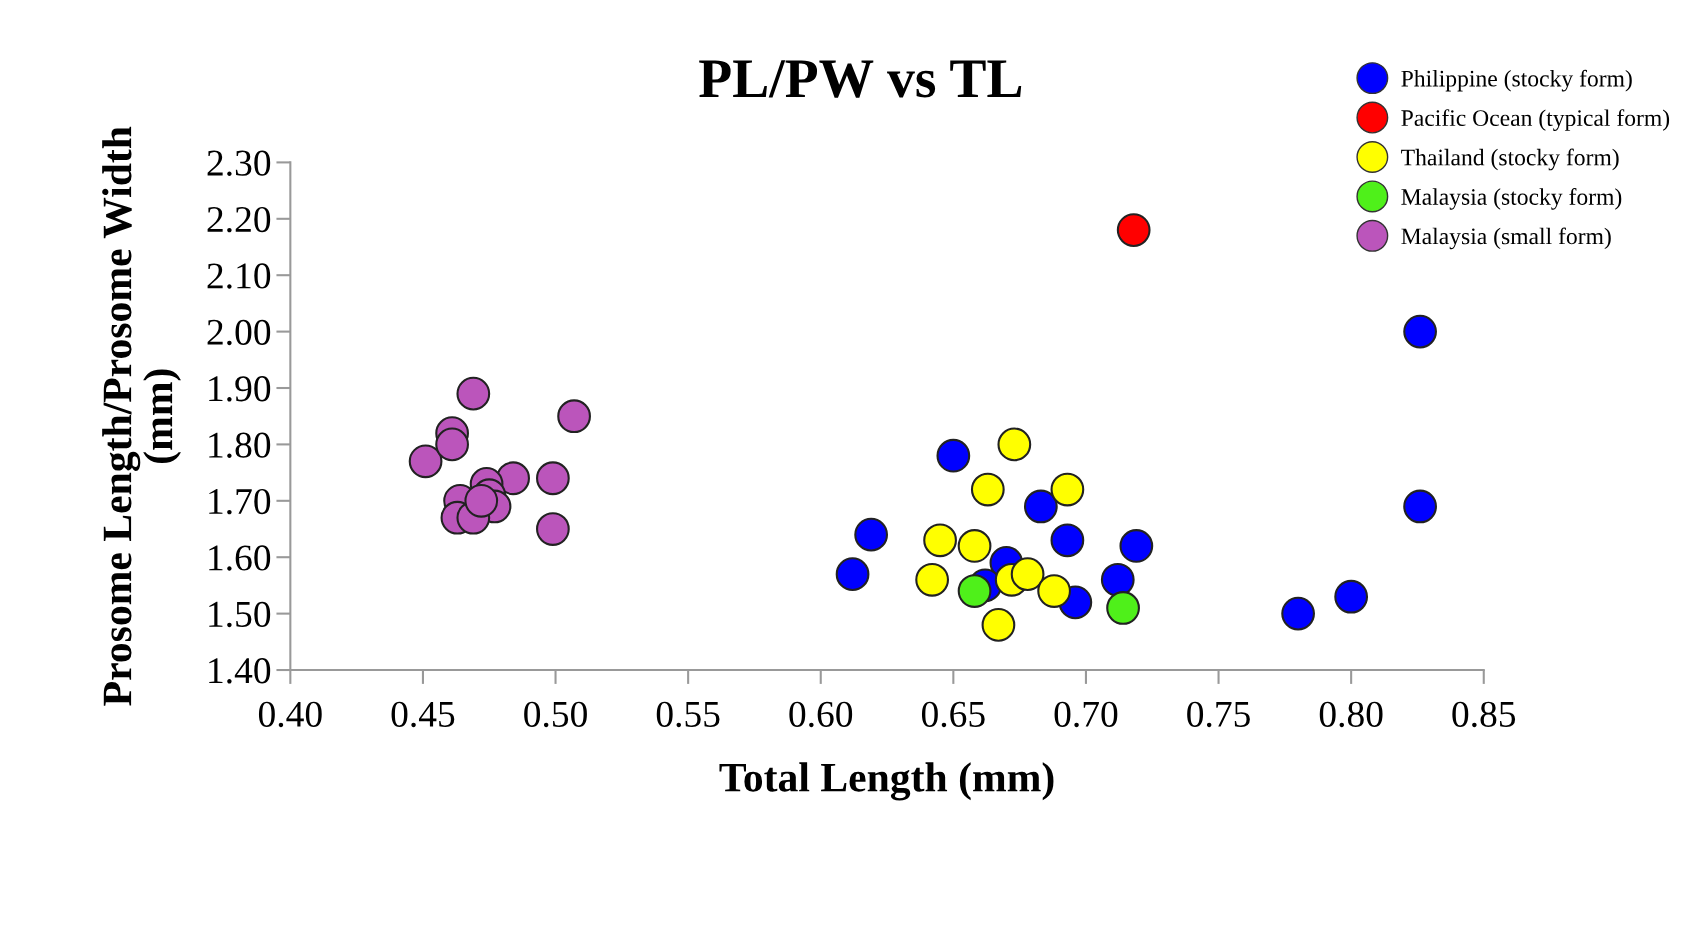 This screenshot has width=1688, height=928. What do you see at coordinates (240, 614) in the screenshot?
I see `y-tick-label: 1.50` at bounding box center [240, 614].